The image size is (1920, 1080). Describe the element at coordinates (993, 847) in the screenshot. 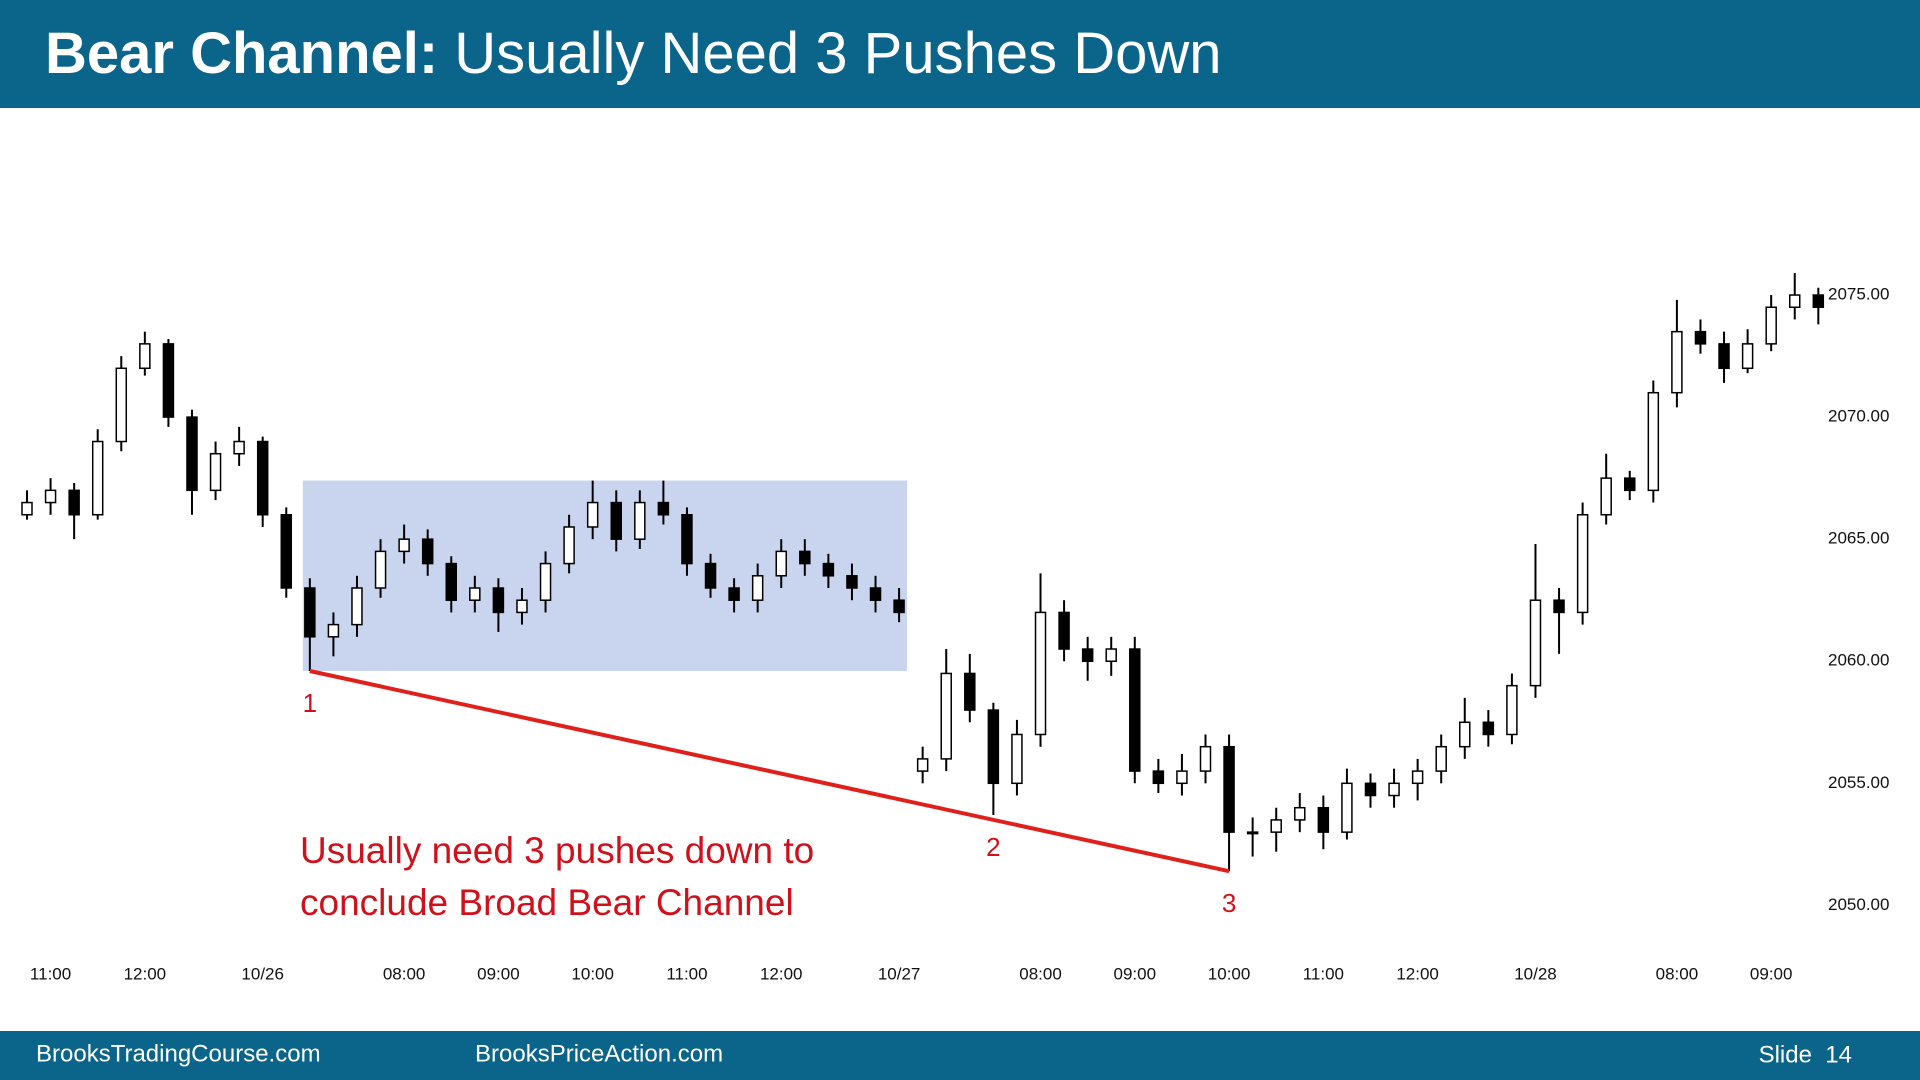

I see `pivot-label: 2` at that location.